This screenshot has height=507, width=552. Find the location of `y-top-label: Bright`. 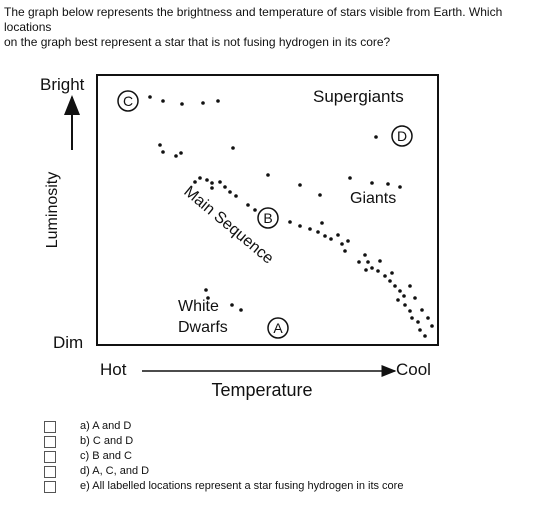

y-top-label: Bright is located at coordinates (62, 84).